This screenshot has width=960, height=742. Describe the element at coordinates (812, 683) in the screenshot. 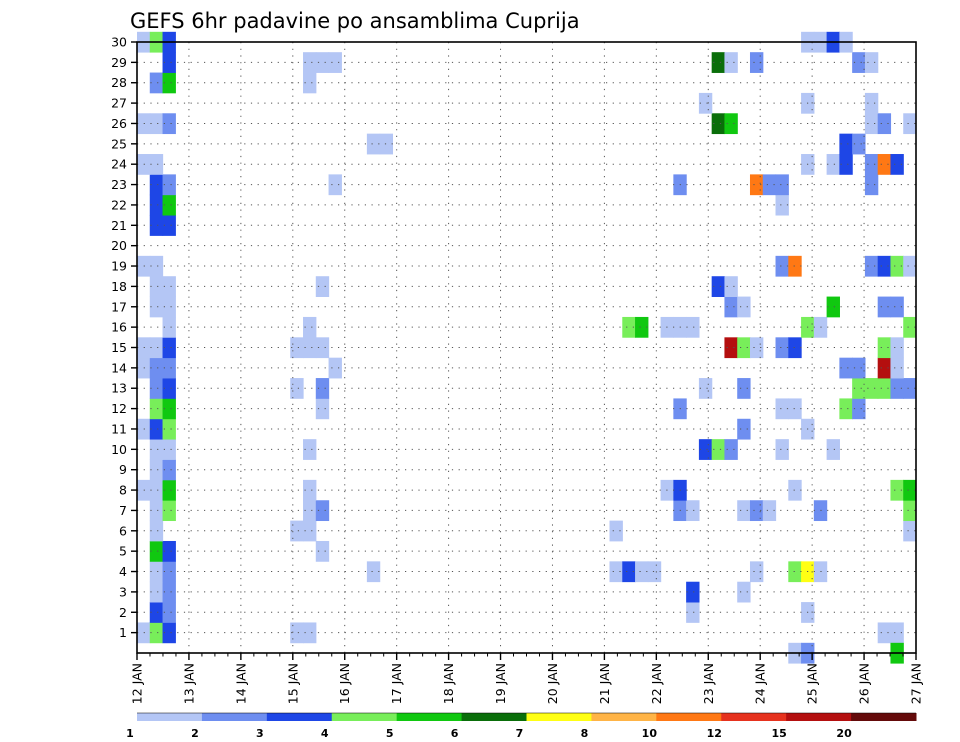

I see `x-tick-label: 25 JAN` at that location.